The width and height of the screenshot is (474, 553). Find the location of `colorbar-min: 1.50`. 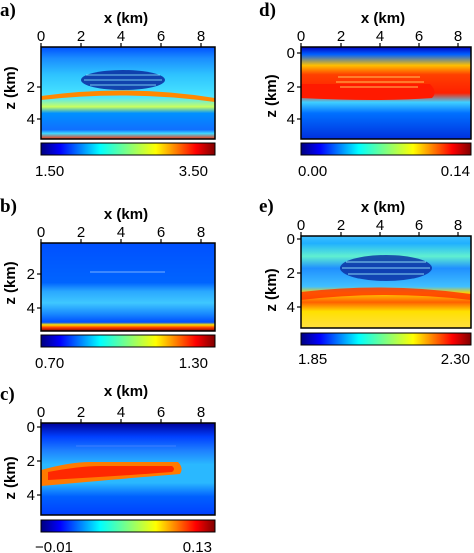

colorbar-min: 1.50 is located at coordinates (49, 171).